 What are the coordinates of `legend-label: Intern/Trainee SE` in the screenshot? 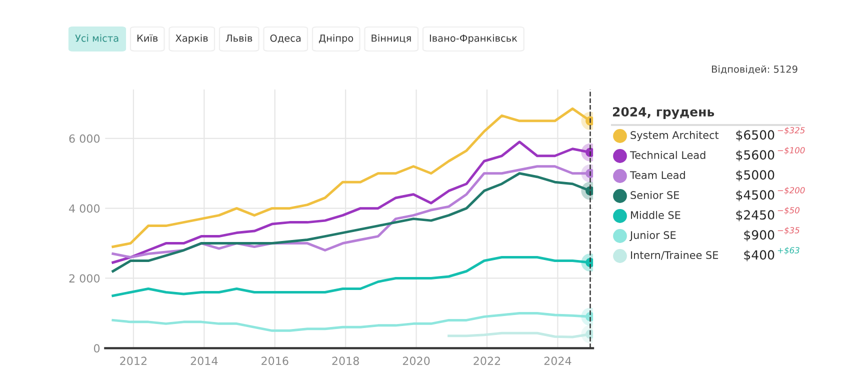 It's located at (674, 255).